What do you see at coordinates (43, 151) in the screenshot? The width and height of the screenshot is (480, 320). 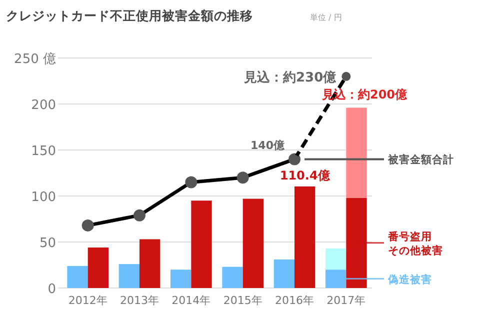 I see `y-tick-label: 150` at bounding box center [43, 151].